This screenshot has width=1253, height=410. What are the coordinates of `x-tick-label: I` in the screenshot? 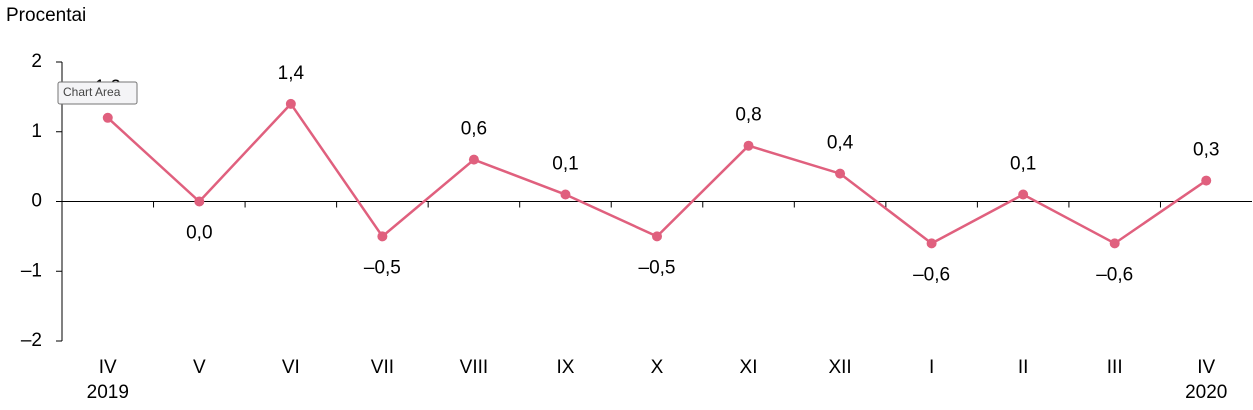 It's located at (931, 367).